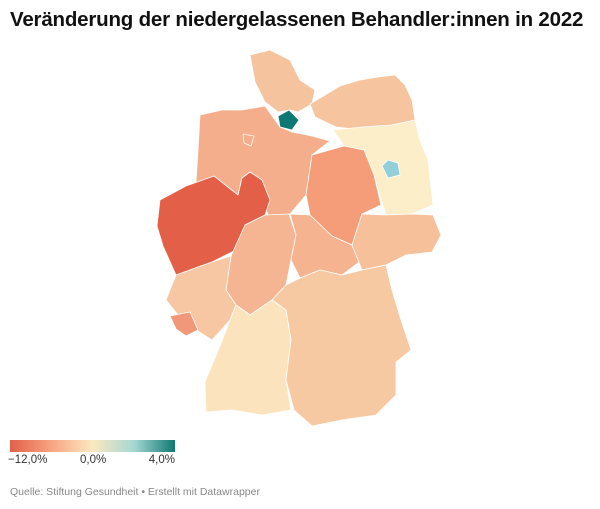 The height and width of the screenshot is (509, 600). I want to click on region-berlin: Berlin, so click(391, 169).